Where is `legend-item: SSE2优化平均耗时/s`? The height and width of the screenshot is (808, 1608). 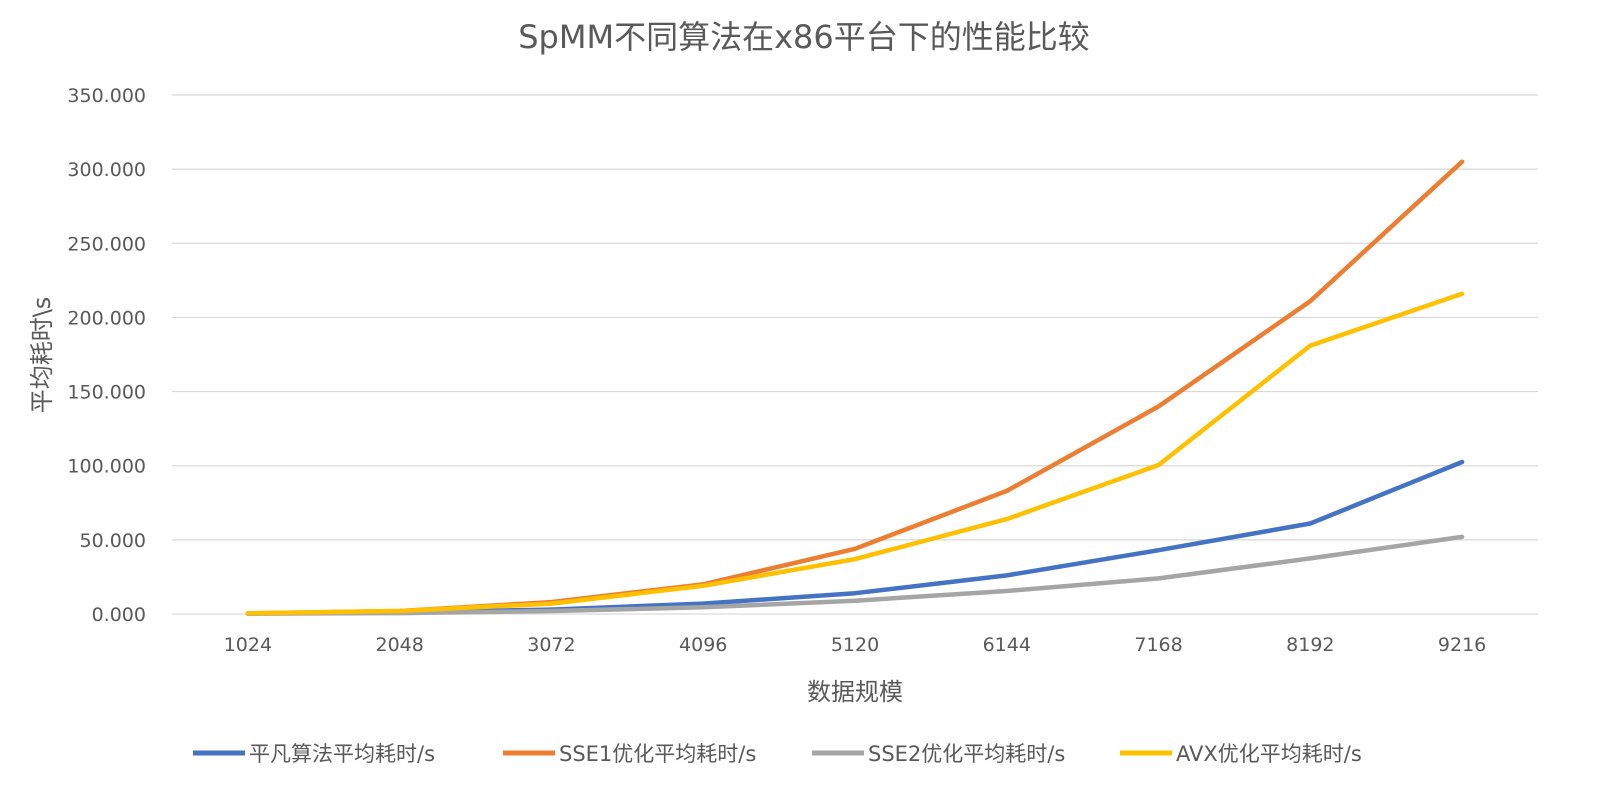 legend-item: SSE2优化平均耗时/s is located at coordinates (938, 754).